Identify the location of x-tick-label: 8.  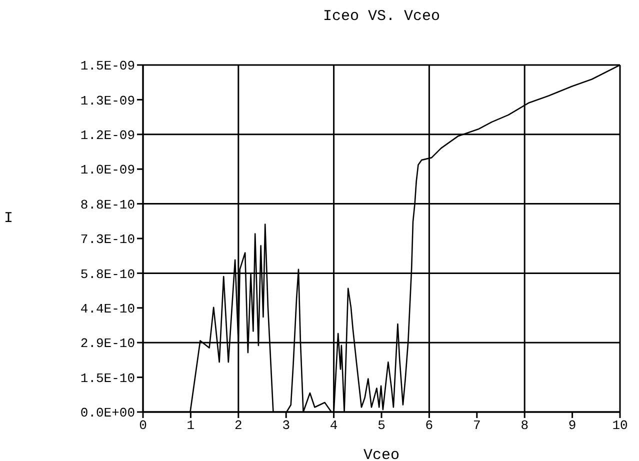
(524, 426).